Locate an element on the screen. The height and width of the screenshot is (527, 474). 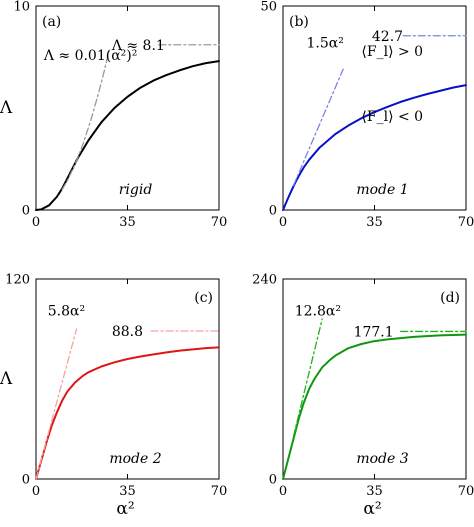
annotation-text: ⟨F_l⟩ < 0 is located at coordinates (392, 117).